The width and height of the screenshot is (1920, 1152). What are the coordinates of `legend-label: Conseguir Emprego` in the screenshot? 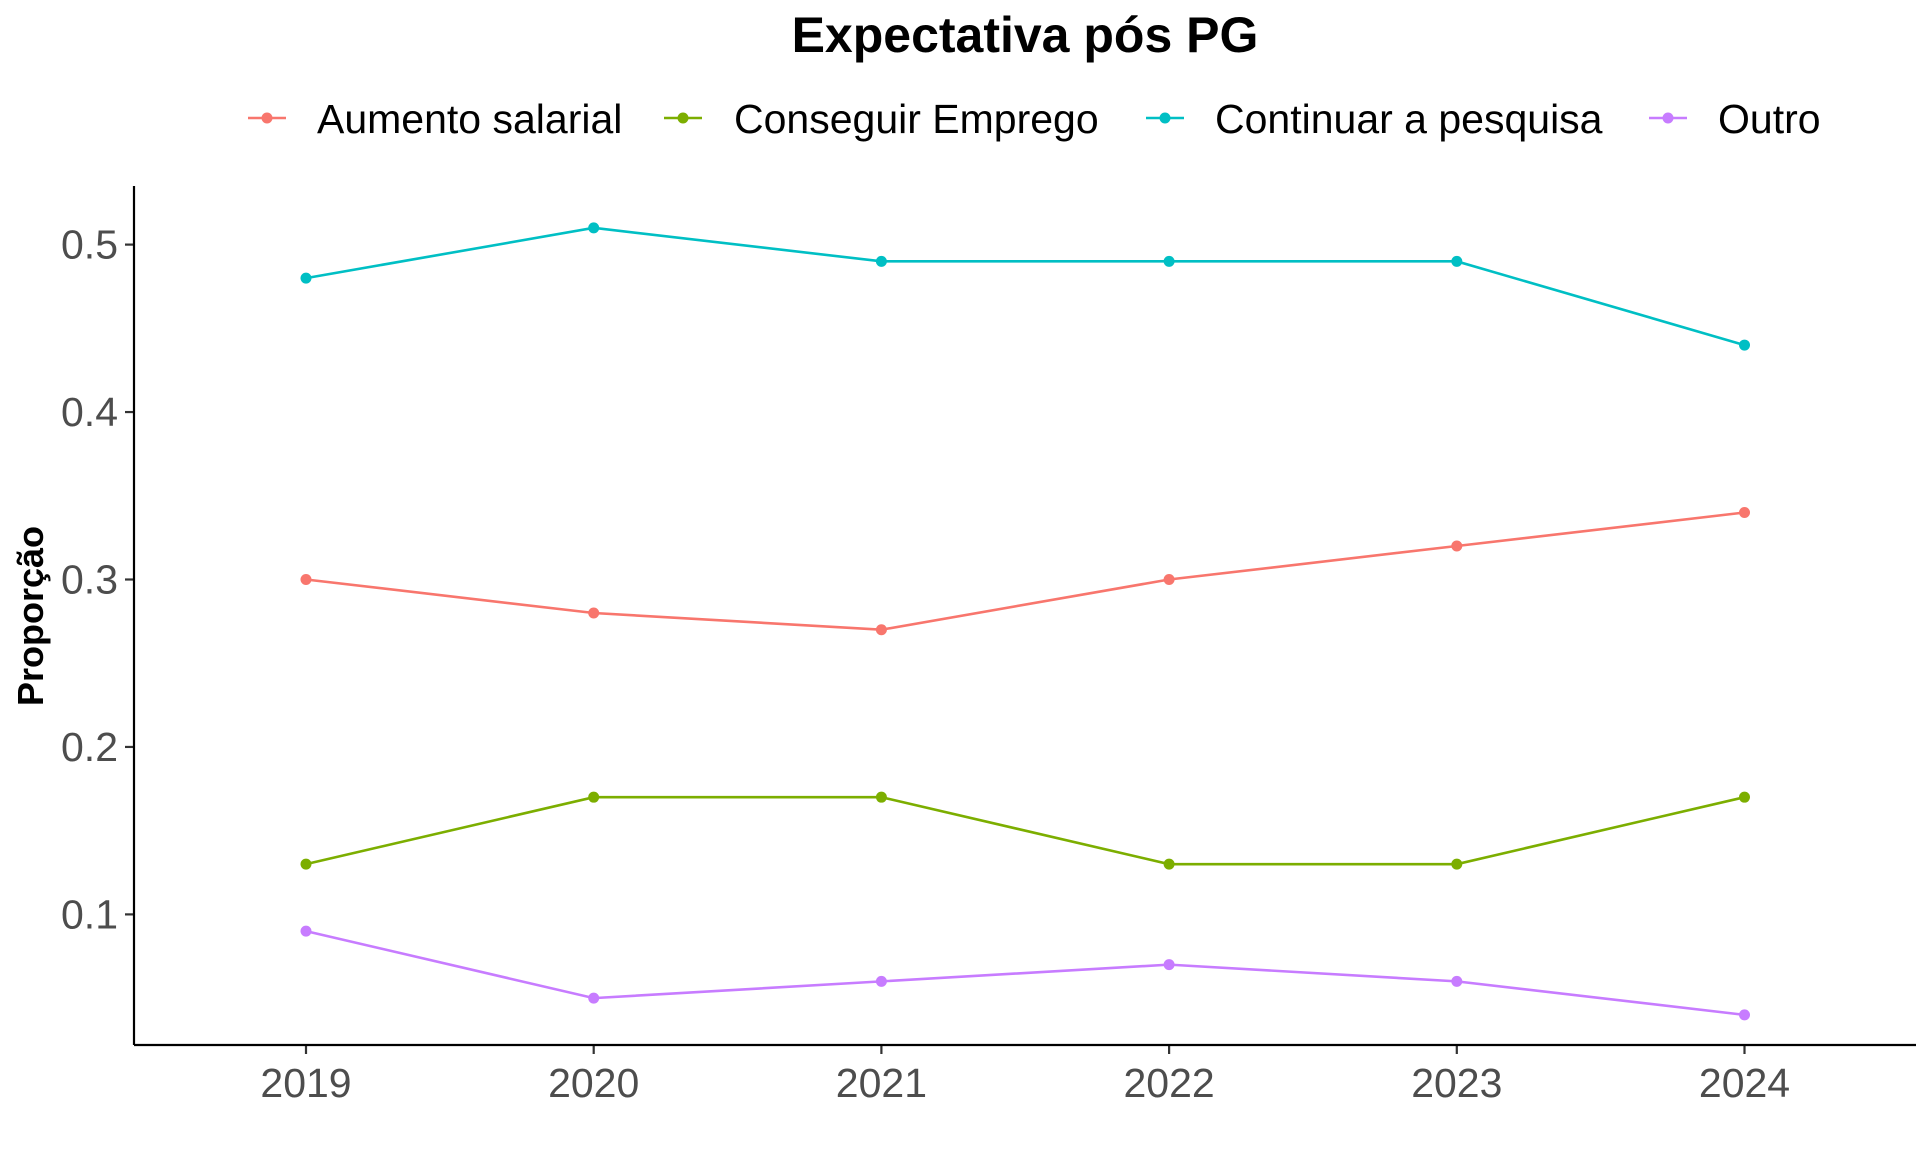 It's located at (916, 119).